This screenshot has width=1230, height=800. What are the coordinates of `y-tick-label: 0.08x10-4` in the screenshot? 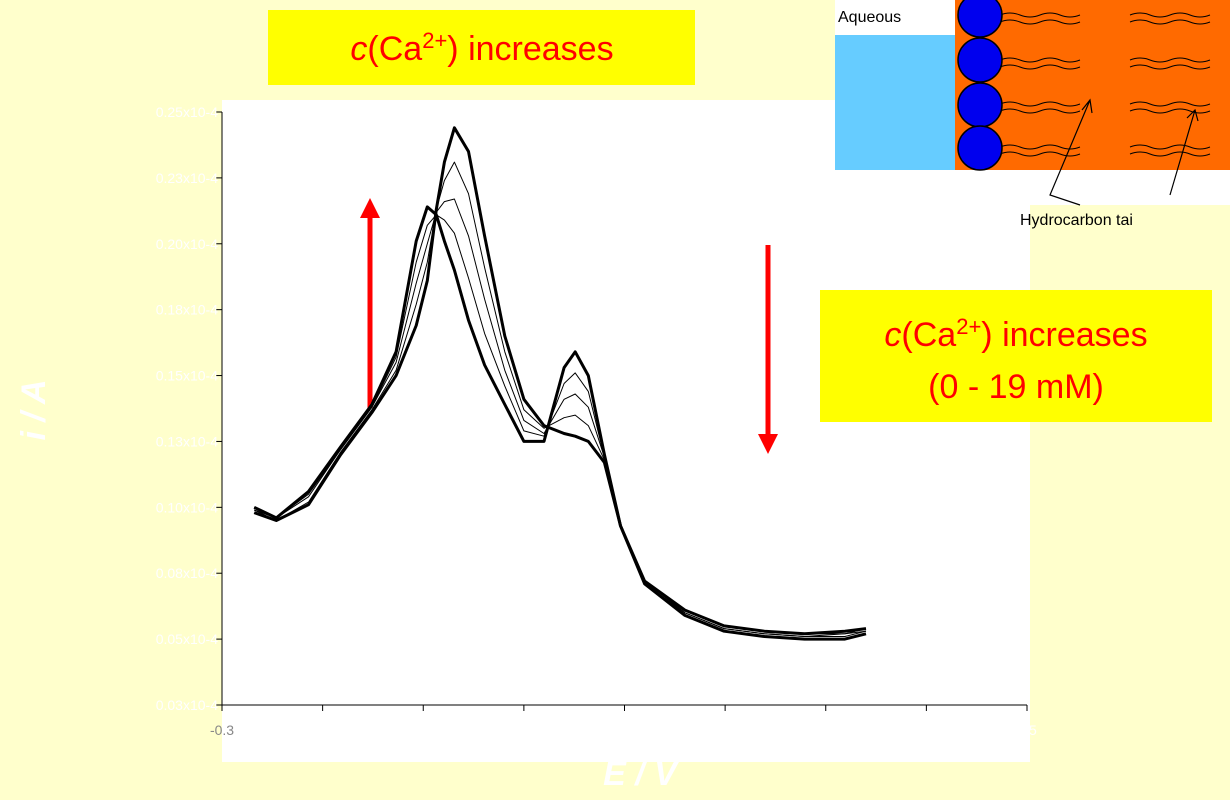 It's located at (187, 573).